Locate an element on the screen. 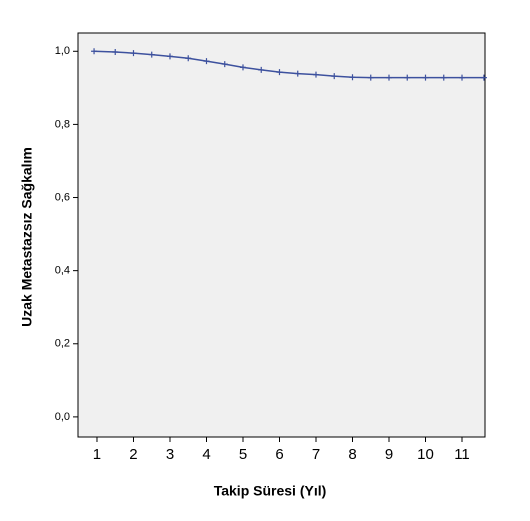 The height and width of the screenshot is (521, 530). x-tick-label: 3 is located at coordinates (170, 454).